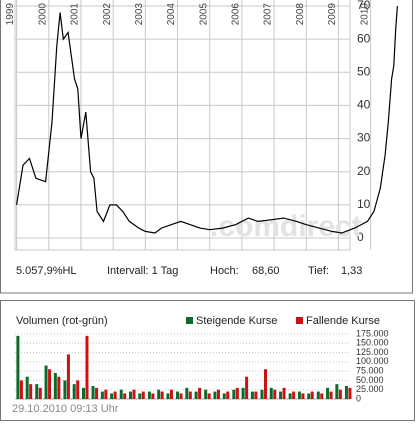 The width and height of the screenshot is (417, 425). I want to click on y-tick-label: 25.000, so click(370, 389).